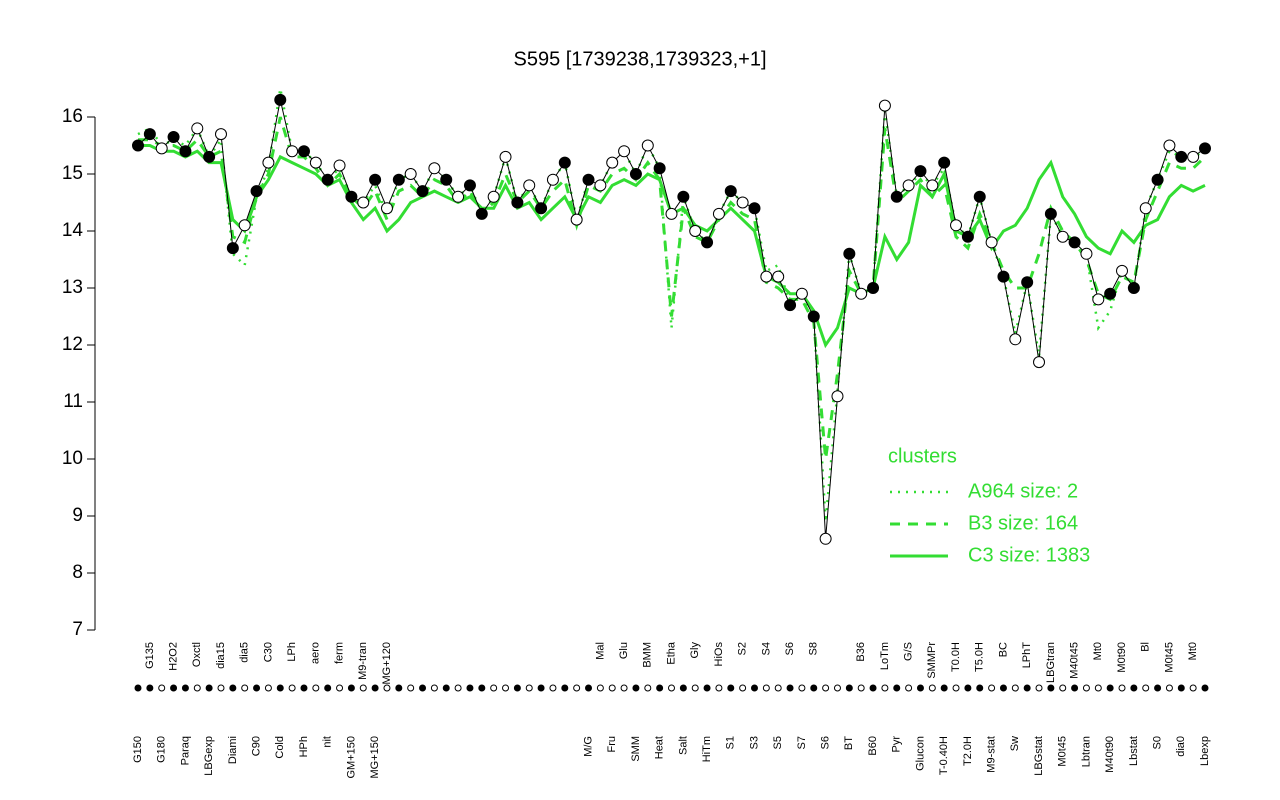  What do you see at coordinates (588, 746) in the screenshot?
I see `x-tick-label: M/G` at bounding box center [588, 746].